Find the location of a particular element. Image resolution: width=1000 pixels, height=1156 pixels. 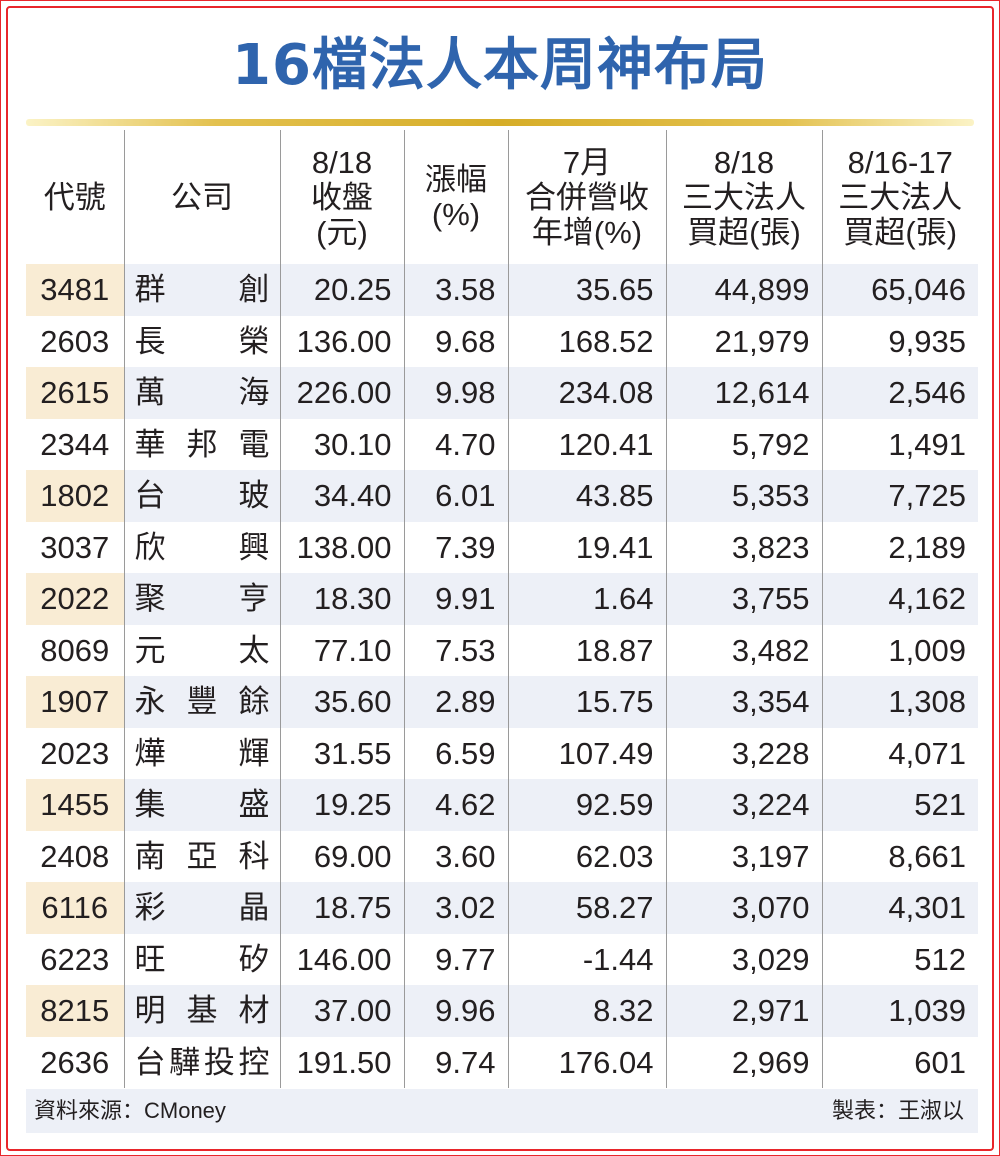

header-change: 漲幅 (%) is located at coordinates (455, 197).